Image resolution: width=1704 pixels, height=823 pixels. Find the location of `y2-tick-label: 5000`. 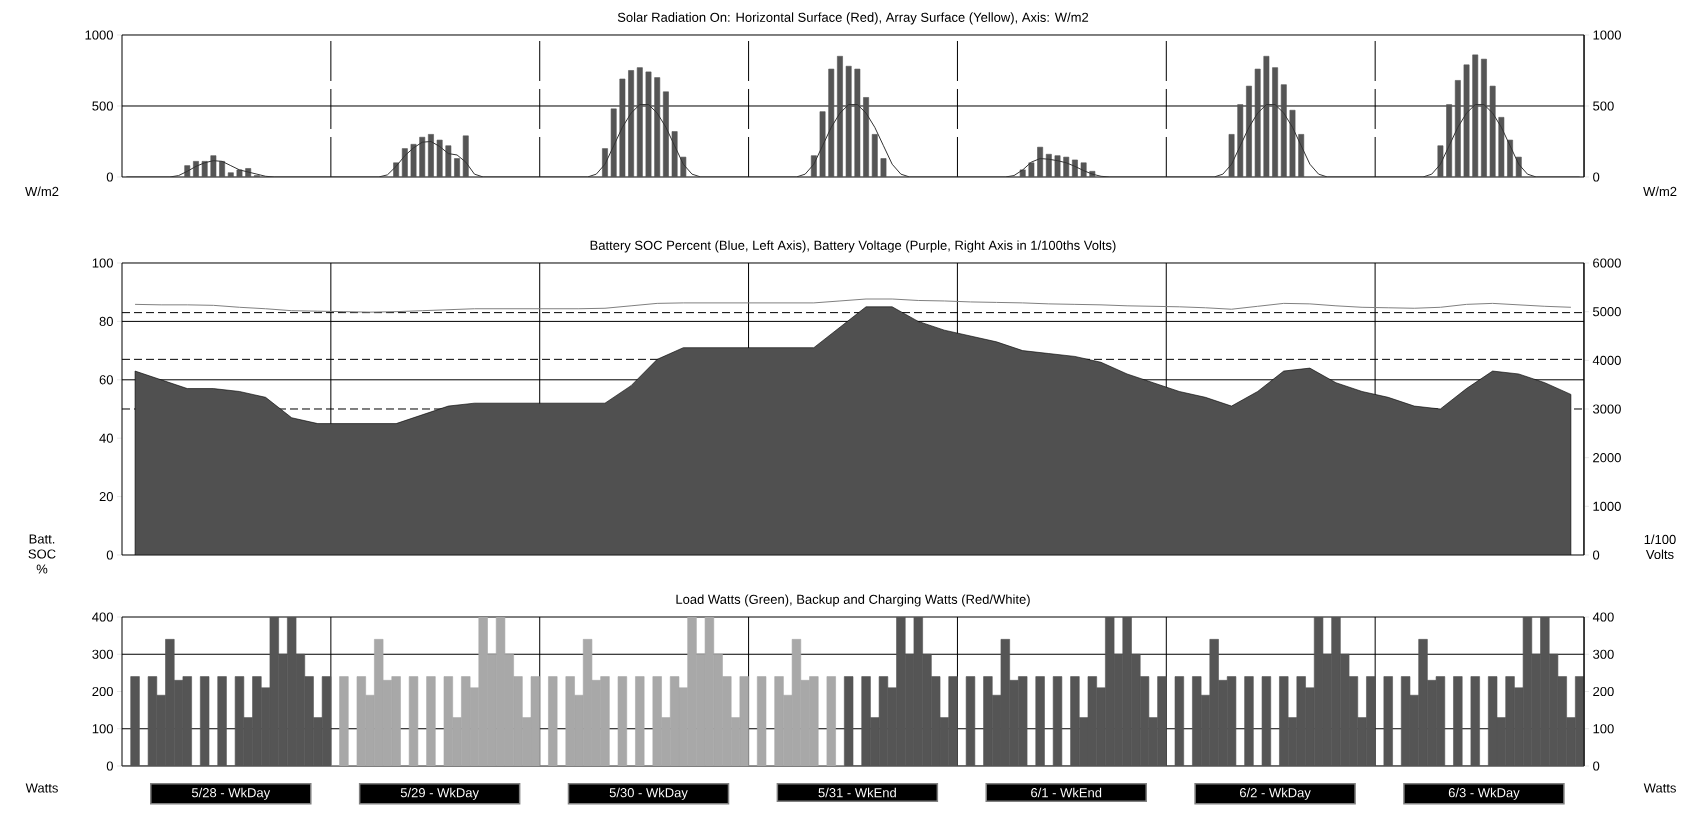

y2-tick-label: 5000 is located at coordinates (1606, 312).